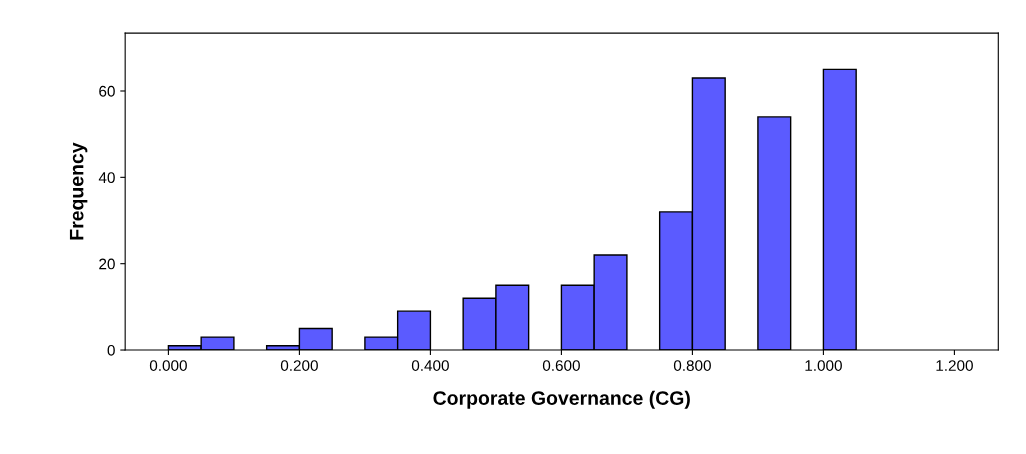  What do you see at coordinates (111, 350) in the screenshot?
I see `y-tick-label: 0` at bounding box center [111, 350].